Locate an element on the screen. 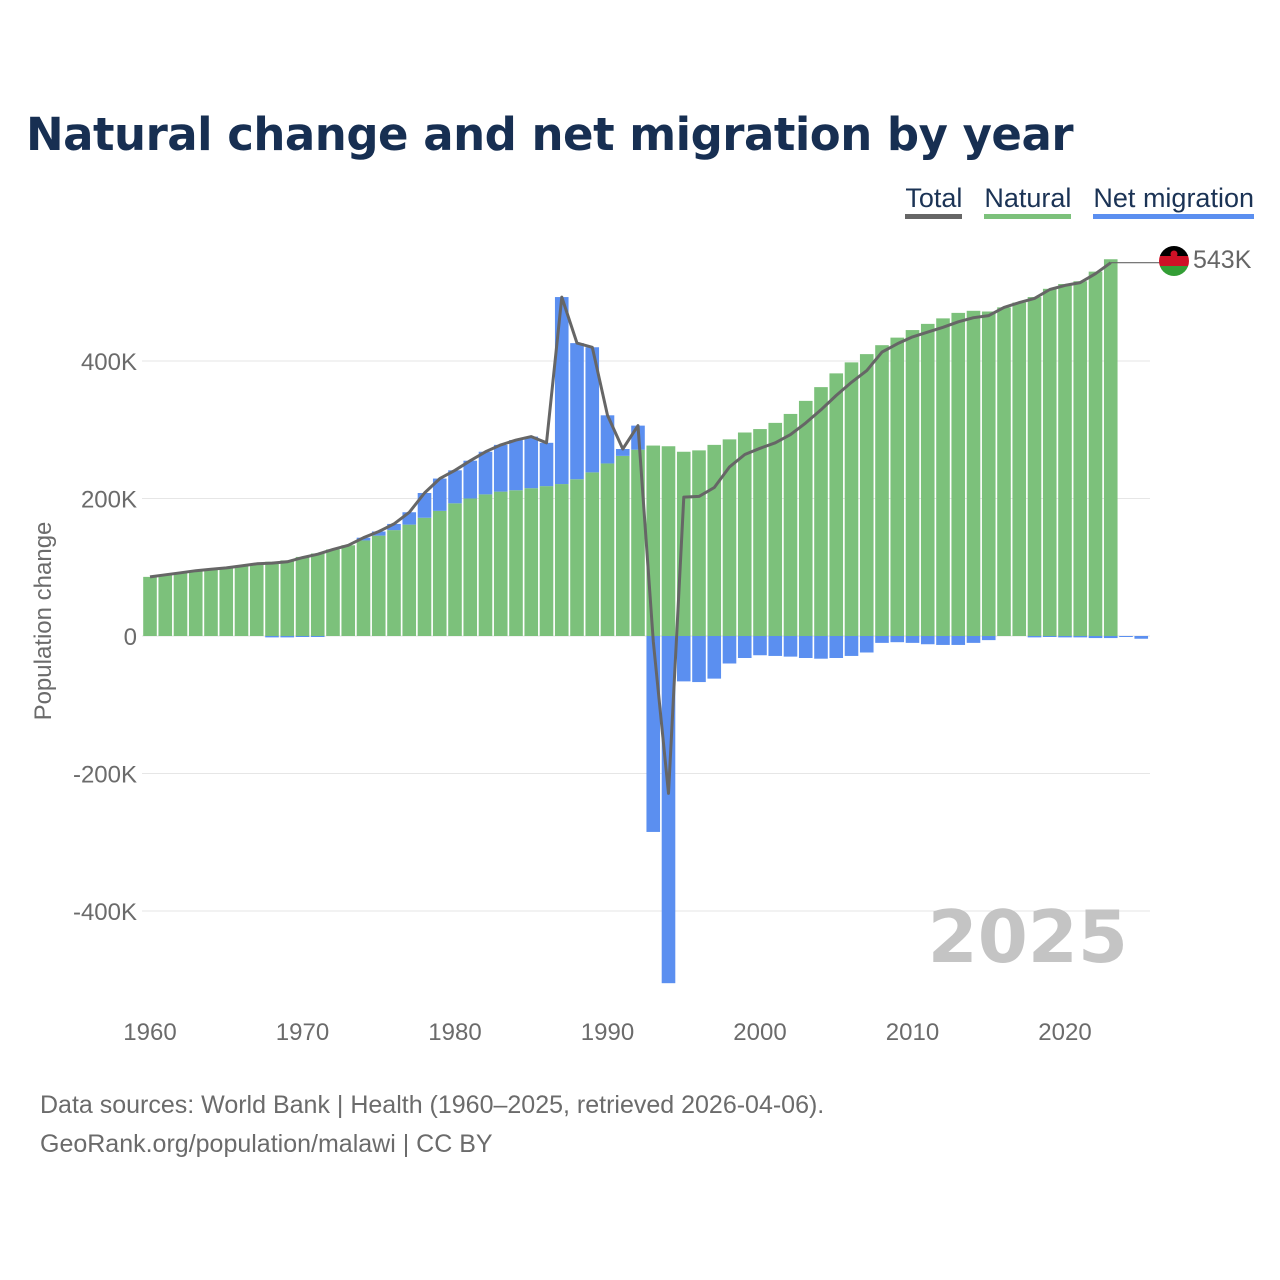  legend-item-net-migration: Net migration is located at coordinates (1173, 201).